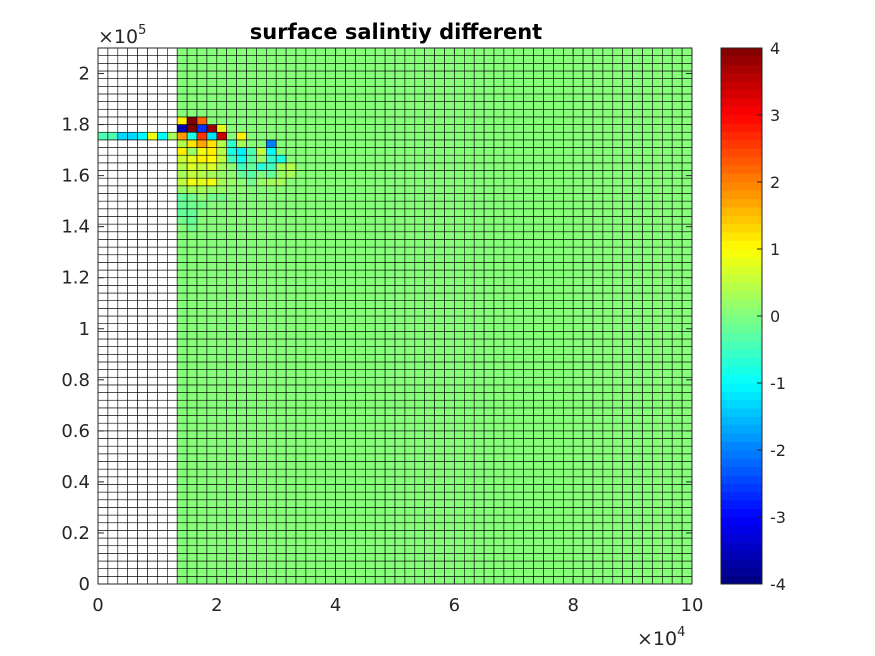  What do you see at coordinates (741, 61) in the screenshot?
I see `colorbar-step` at bounding box center [741, 61].